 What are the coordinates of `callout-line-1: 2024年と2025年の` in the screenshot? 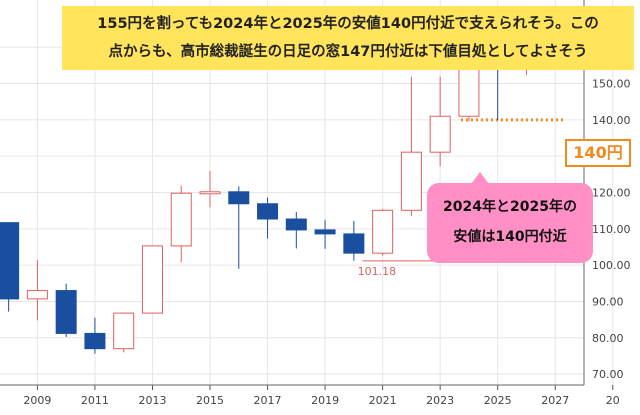 It's located at (510, 207).